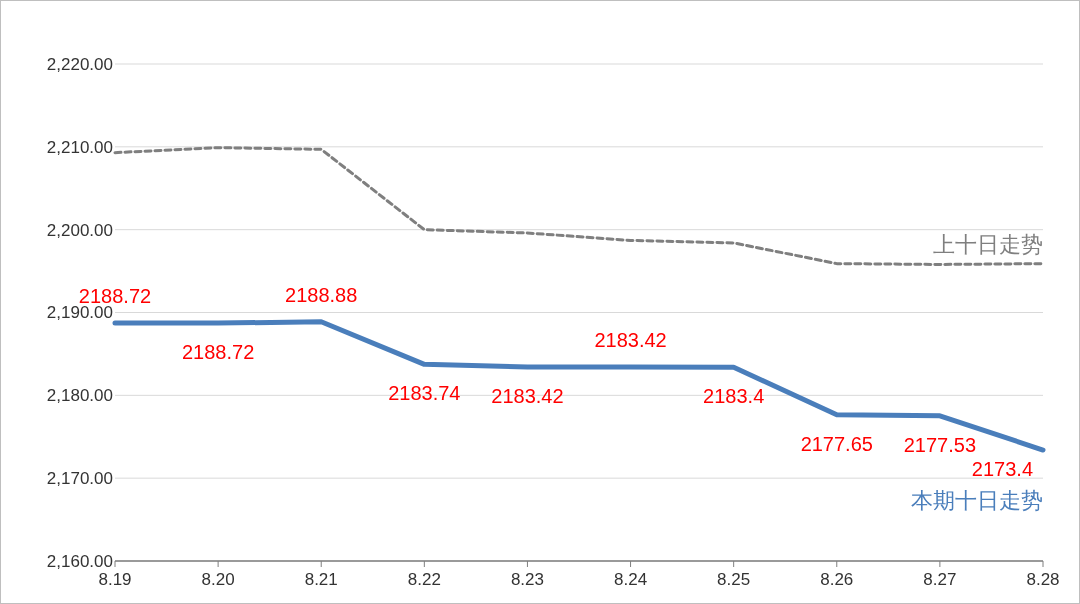 Image resolution: width=1080 pixels, height=604 pixels. Describe the element at coordinates (79, 313) in the screenshot. I see `y-tick-label: 2,190.00` at that location.